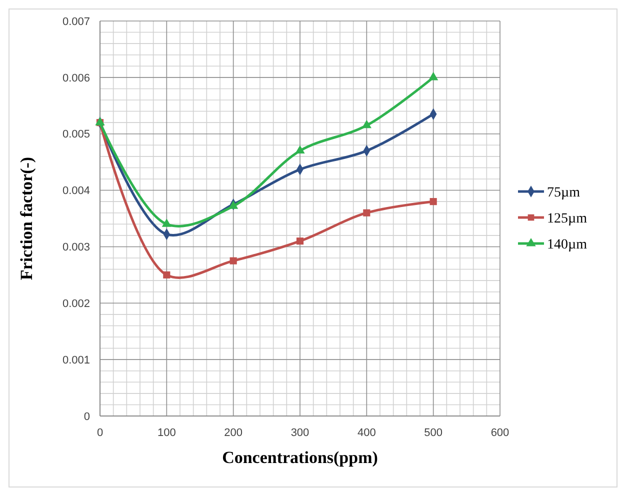 The width and height of the screenshot is (626, 498). Describe the element at coordinates (76, 134) in the screenshot. I see `y-tick-label: 0.005` at that location.